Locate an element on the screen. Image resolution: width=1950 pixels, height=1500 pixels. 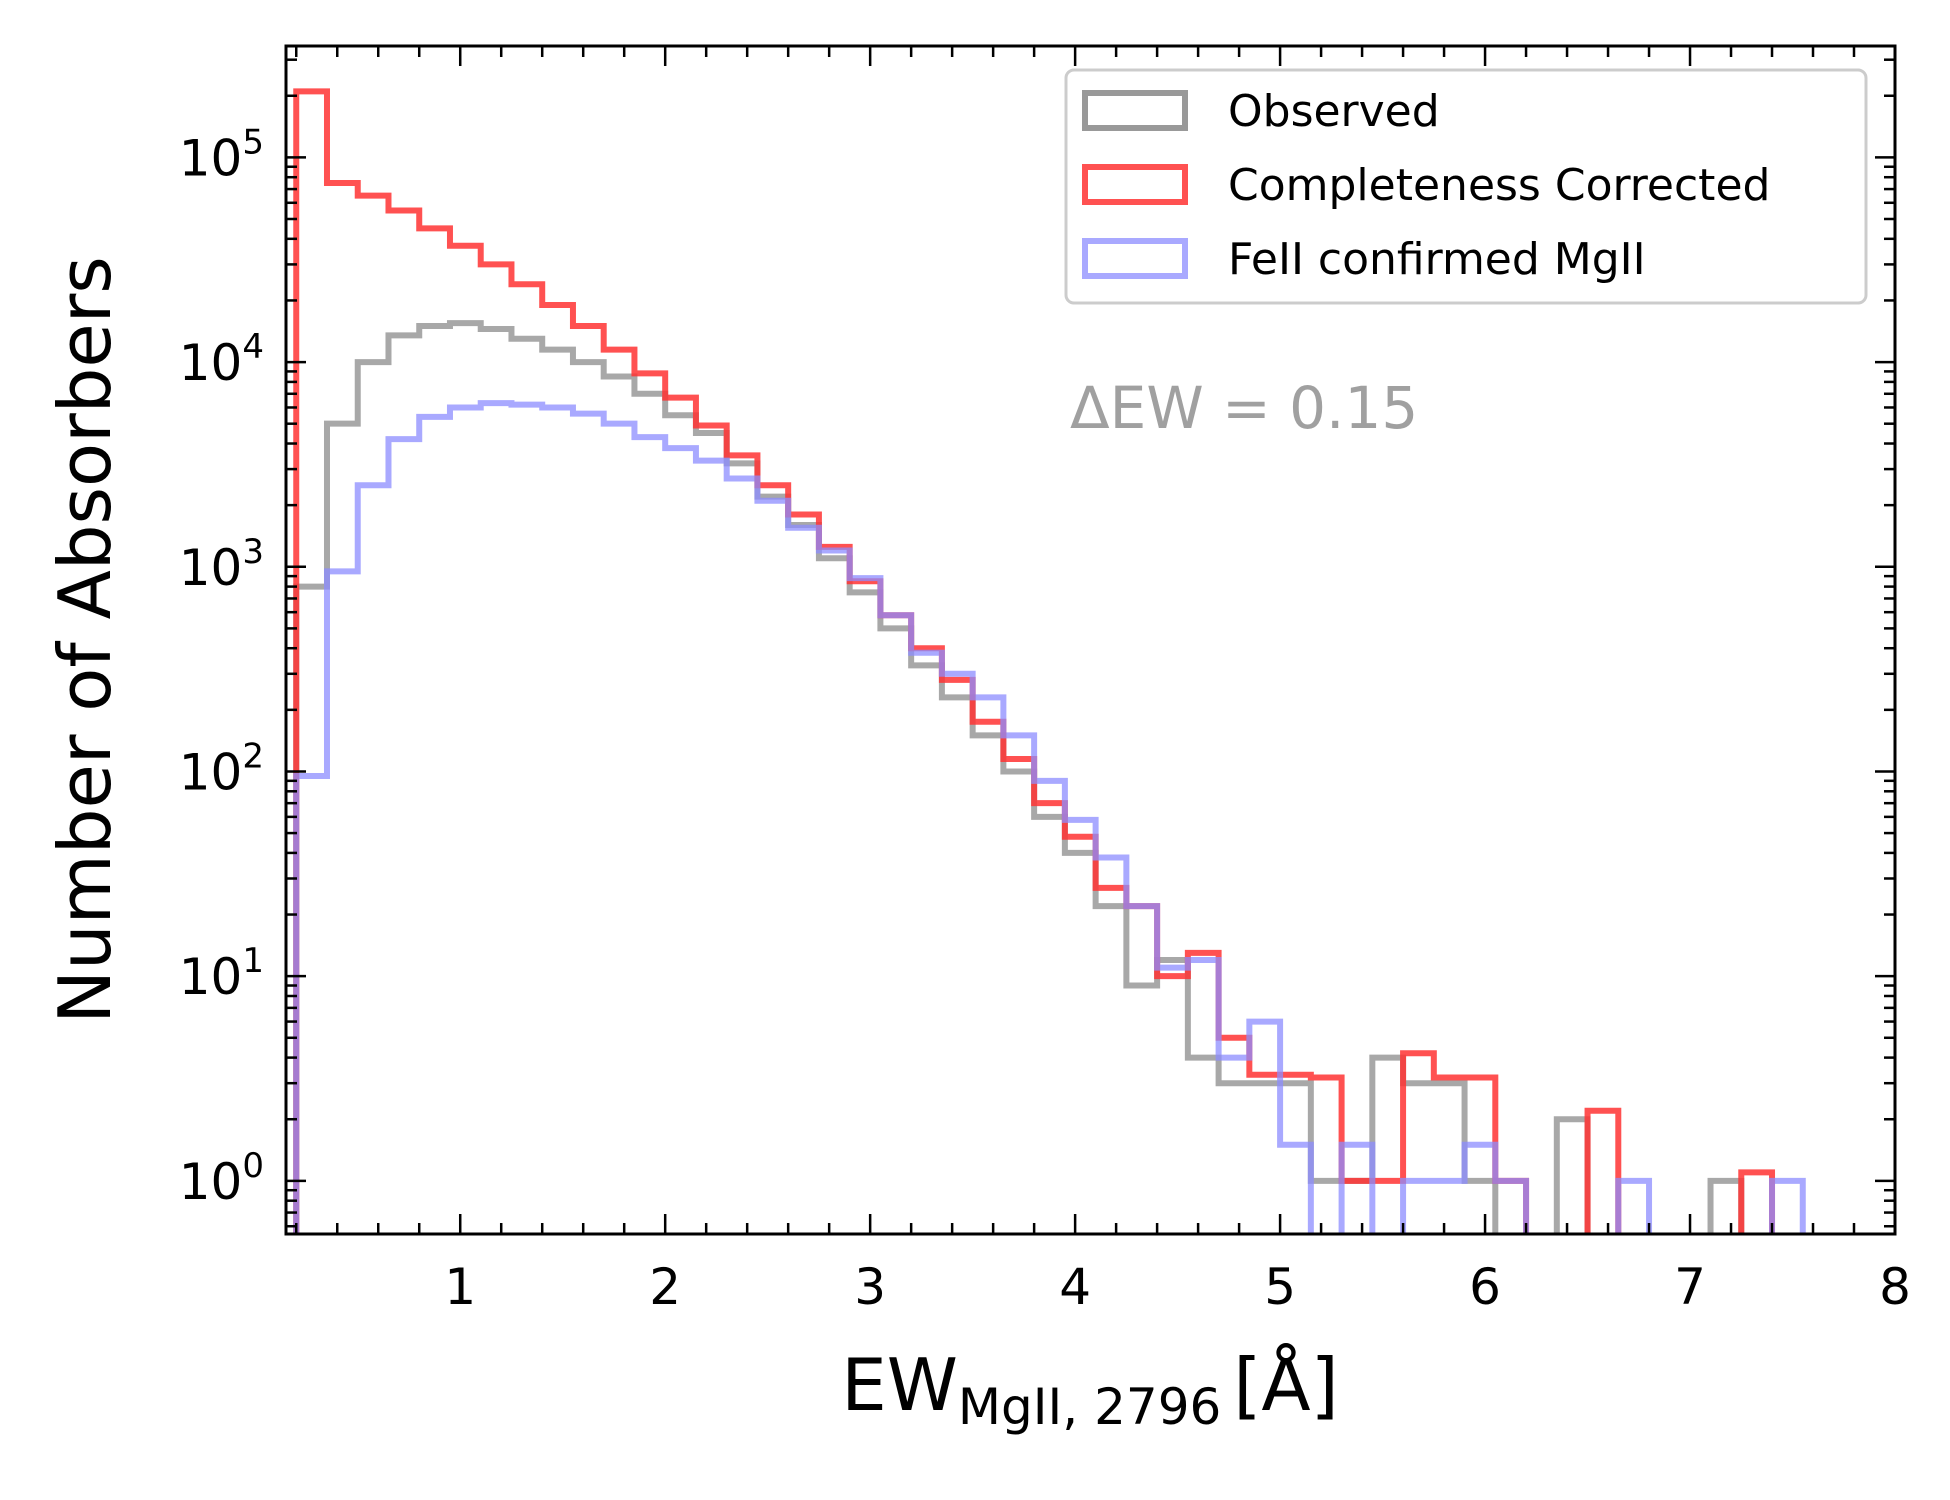
x-tick-labels: 1 2 3 4 5 6 7 8 is located at coordinates (1177, 1287).